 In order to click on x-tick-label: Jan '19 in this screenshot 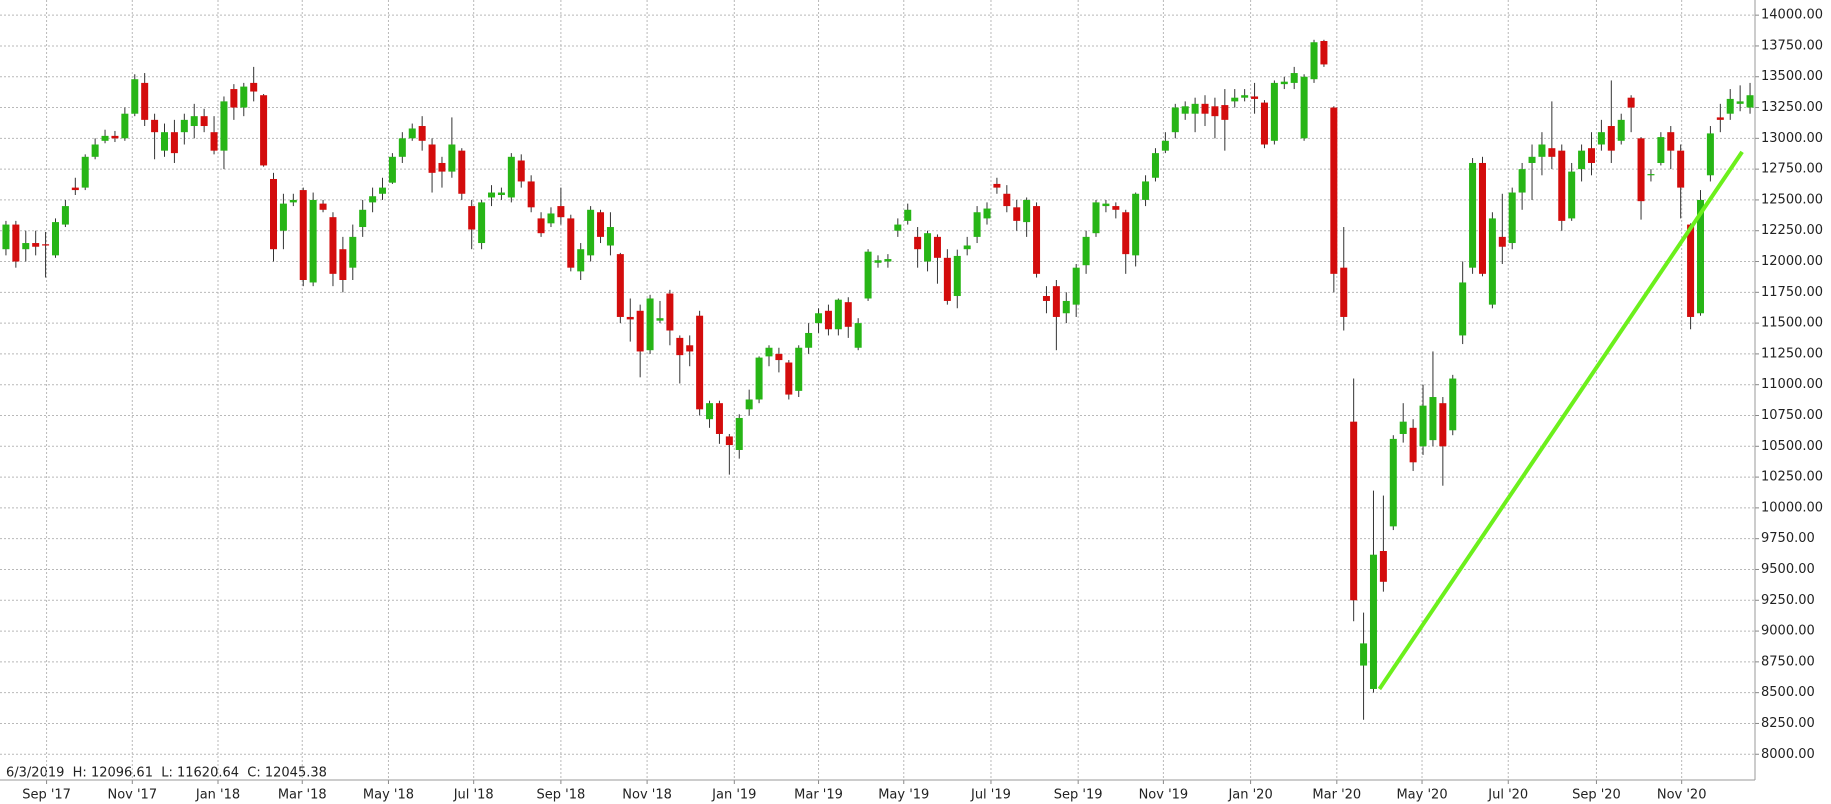, I will do `click(733, 795)`.